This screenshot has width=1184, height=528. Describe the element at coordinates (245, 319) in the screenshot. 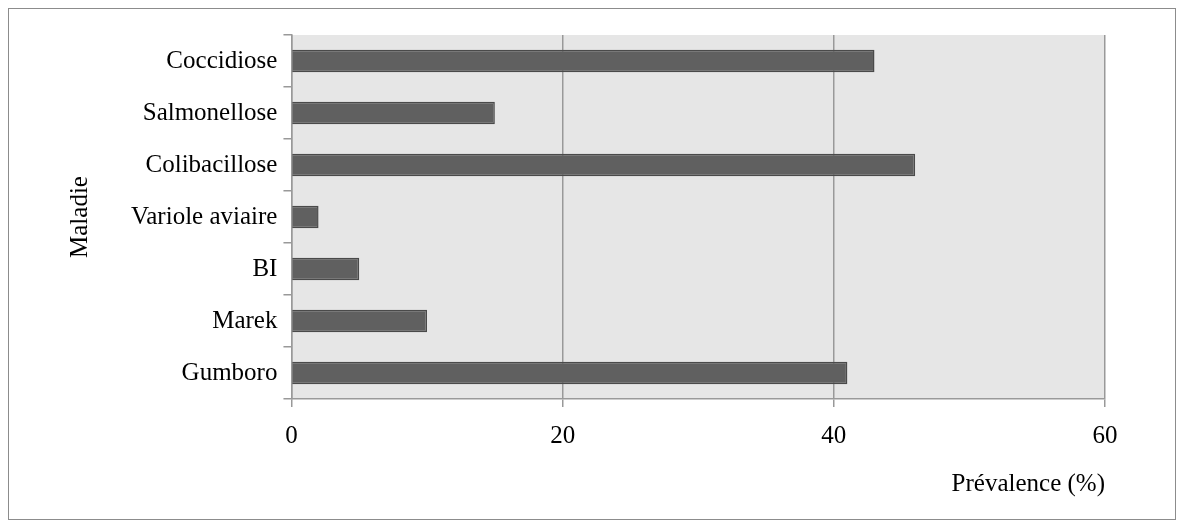

I see `y-tick-label: Marek` at that location.